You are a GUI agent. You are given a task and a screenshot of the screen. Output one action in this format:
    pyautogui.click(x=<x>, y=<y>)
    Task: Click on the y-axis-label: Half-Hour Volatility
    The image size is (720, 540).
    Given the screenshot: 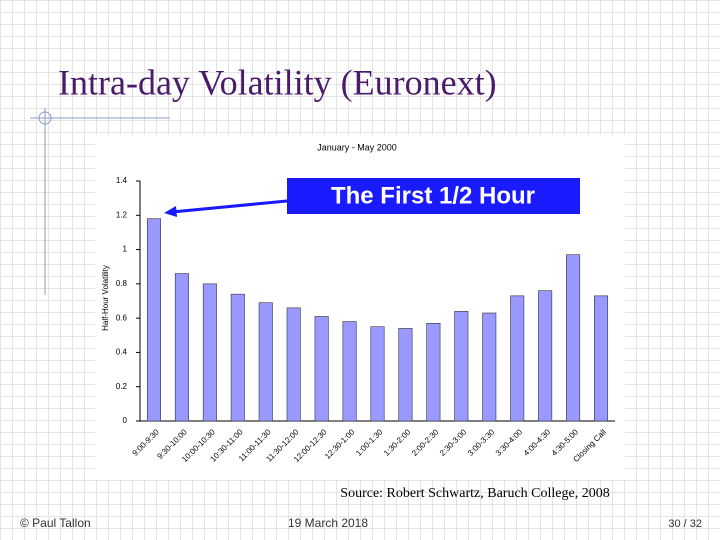 What is the action you would take?
    pyautogui.click(x=105, y=298)
    